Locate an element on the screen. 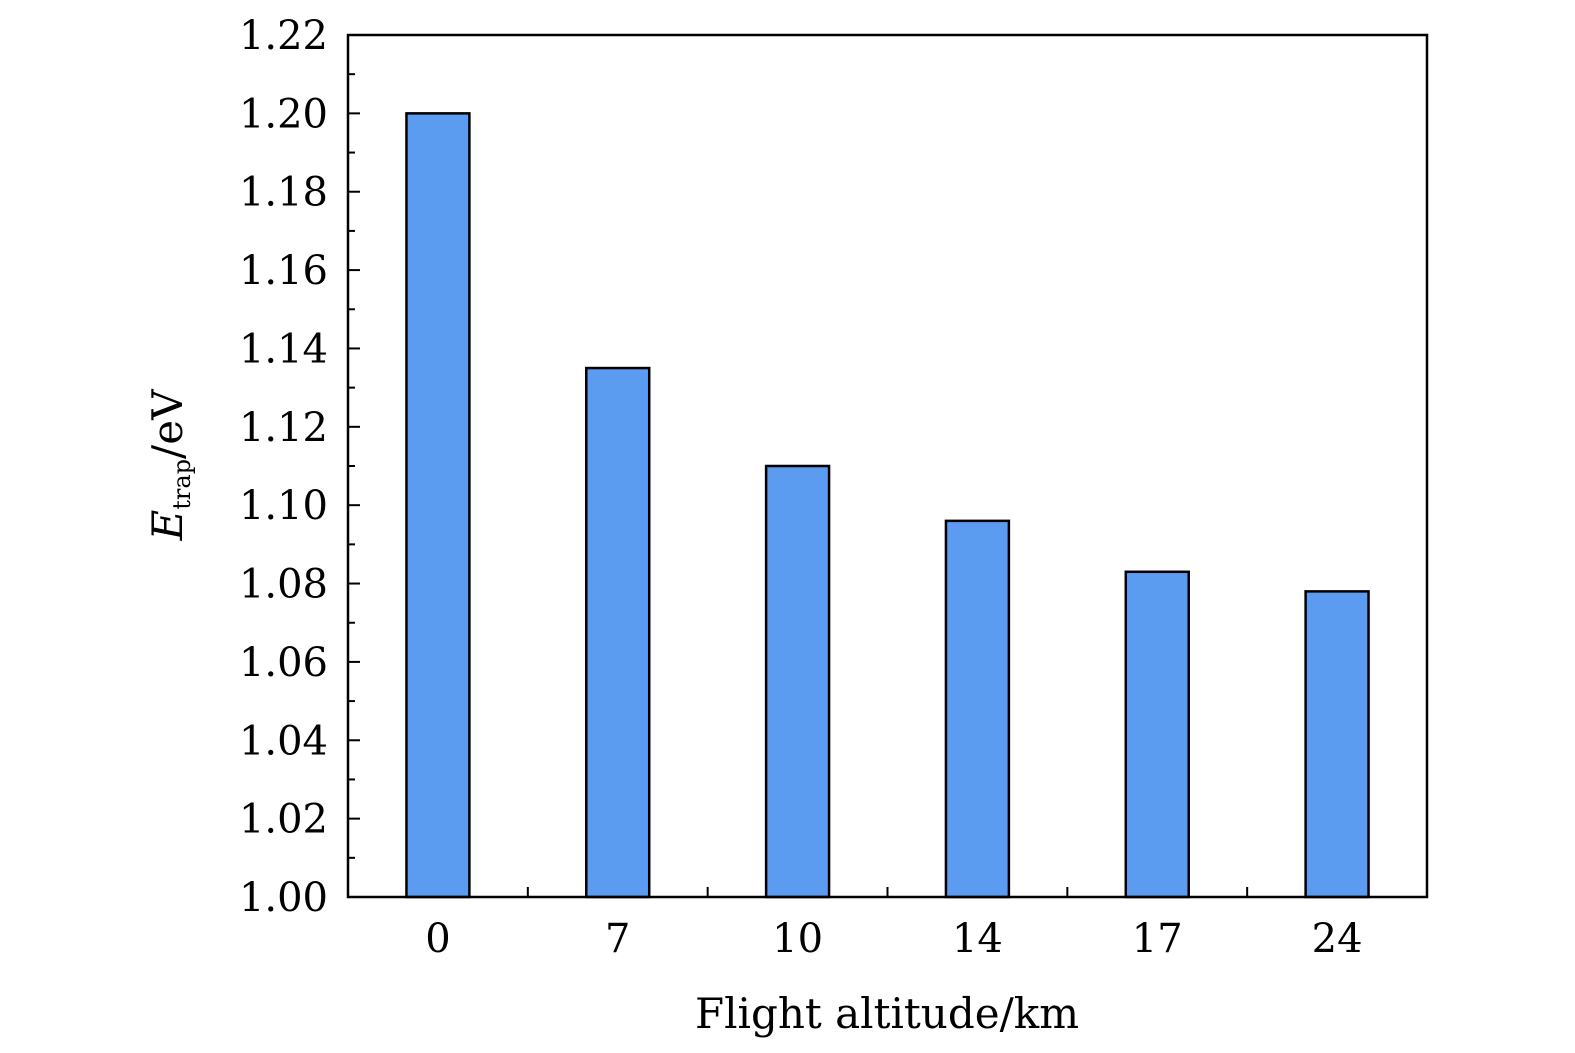 Image resolution: width=1575 pixels, height=1053 pixels. y-tick-label: 1.12 is located at coordinates (283, 428).